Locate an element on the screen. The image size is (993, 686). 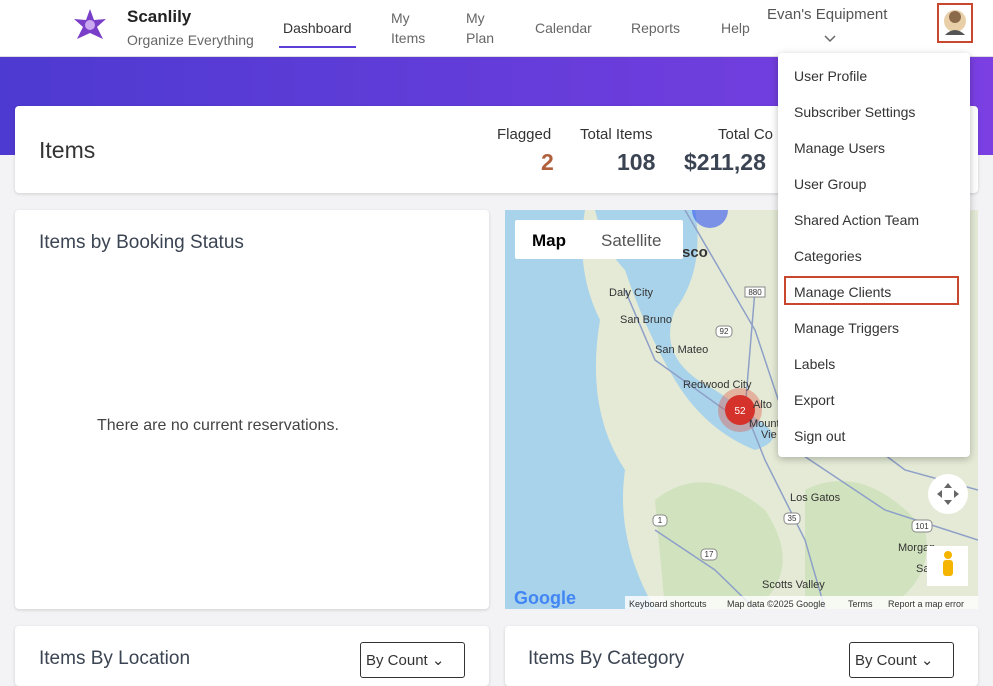
card-title: Items By Category is located at coordinates (606, 658).